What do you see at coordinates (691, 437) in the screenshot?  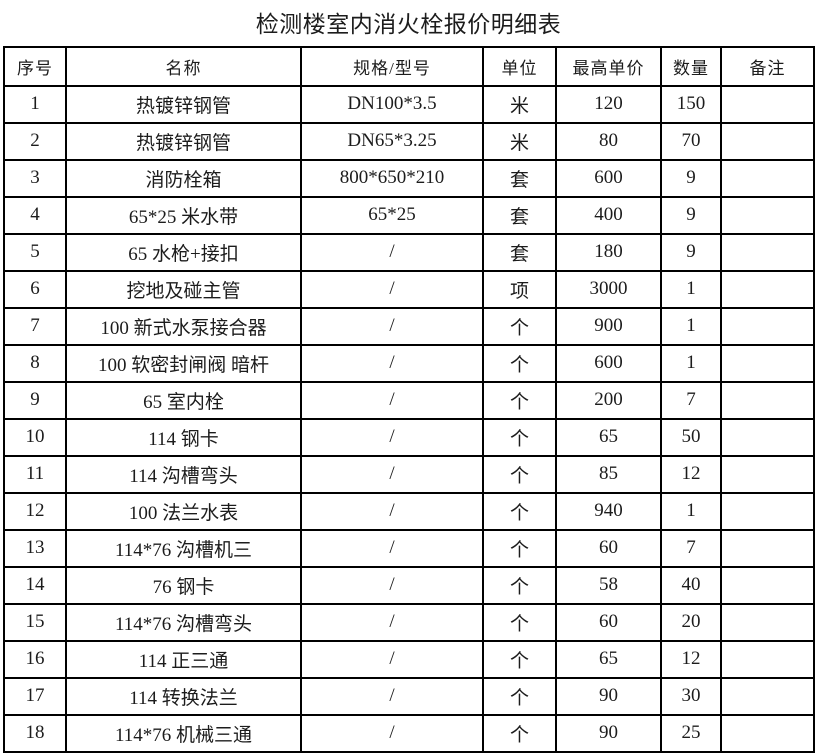 I see `cell-qty: 50` at bounding box center [691, 437].